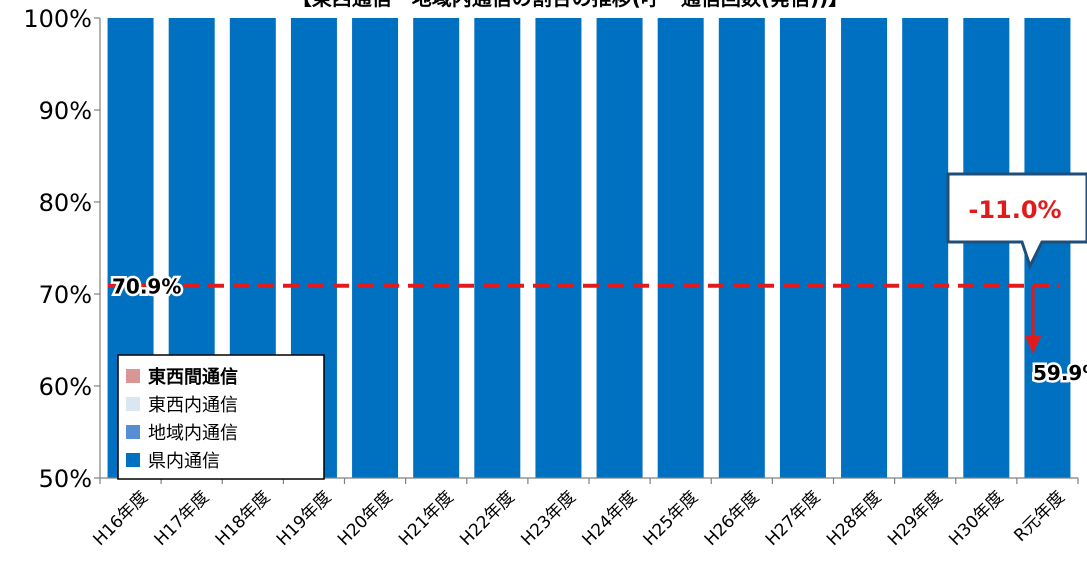 The height and width of the screenshot is (572, 1087). Describe the element at coordinates (426, 518) in the screenshot. I see `x-tick-label: H21年度` at that location.